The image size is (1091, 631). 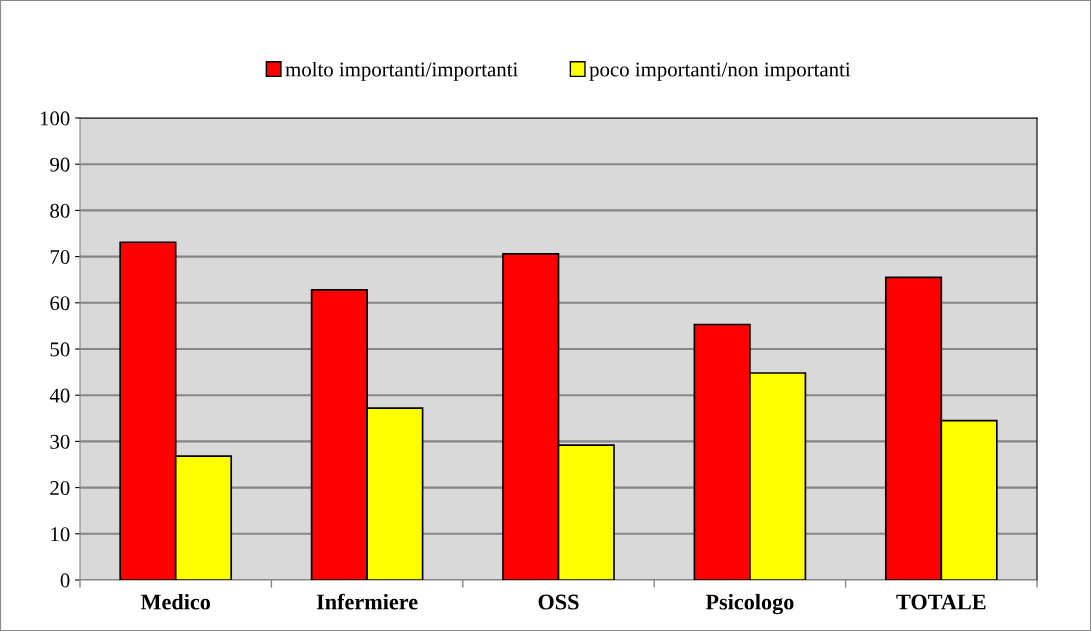 I want to click on y-tick-label: 20, so click(x=60, y=488).